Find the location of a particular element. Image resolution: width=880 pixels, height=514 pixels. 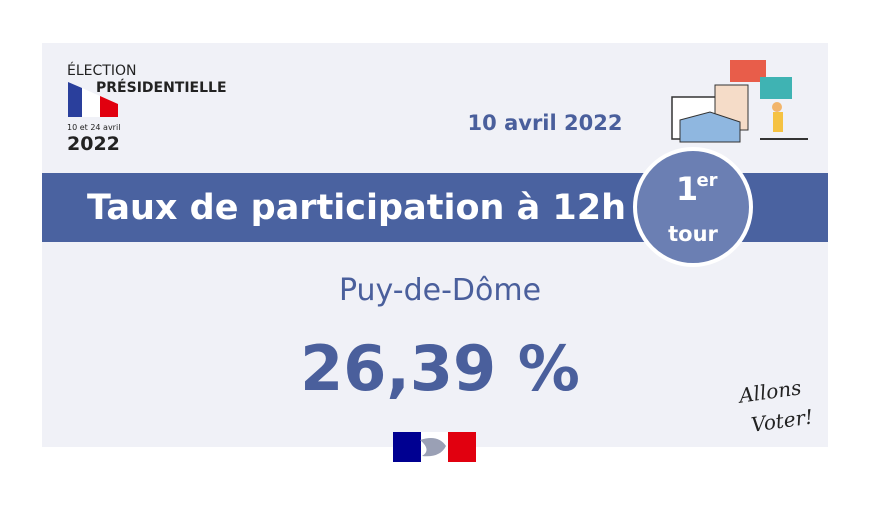

badge-number: 1 is located at coordinates (687, 189).